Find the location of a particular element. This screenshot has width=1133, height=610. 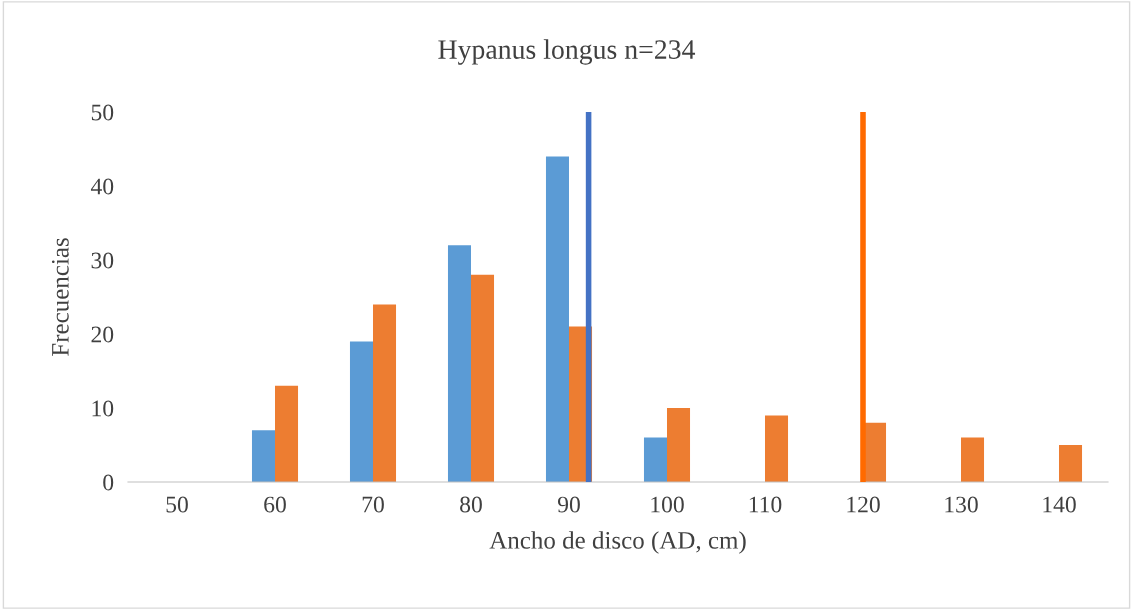

x-tick-label: 110 is located at coordinates (765, 504).